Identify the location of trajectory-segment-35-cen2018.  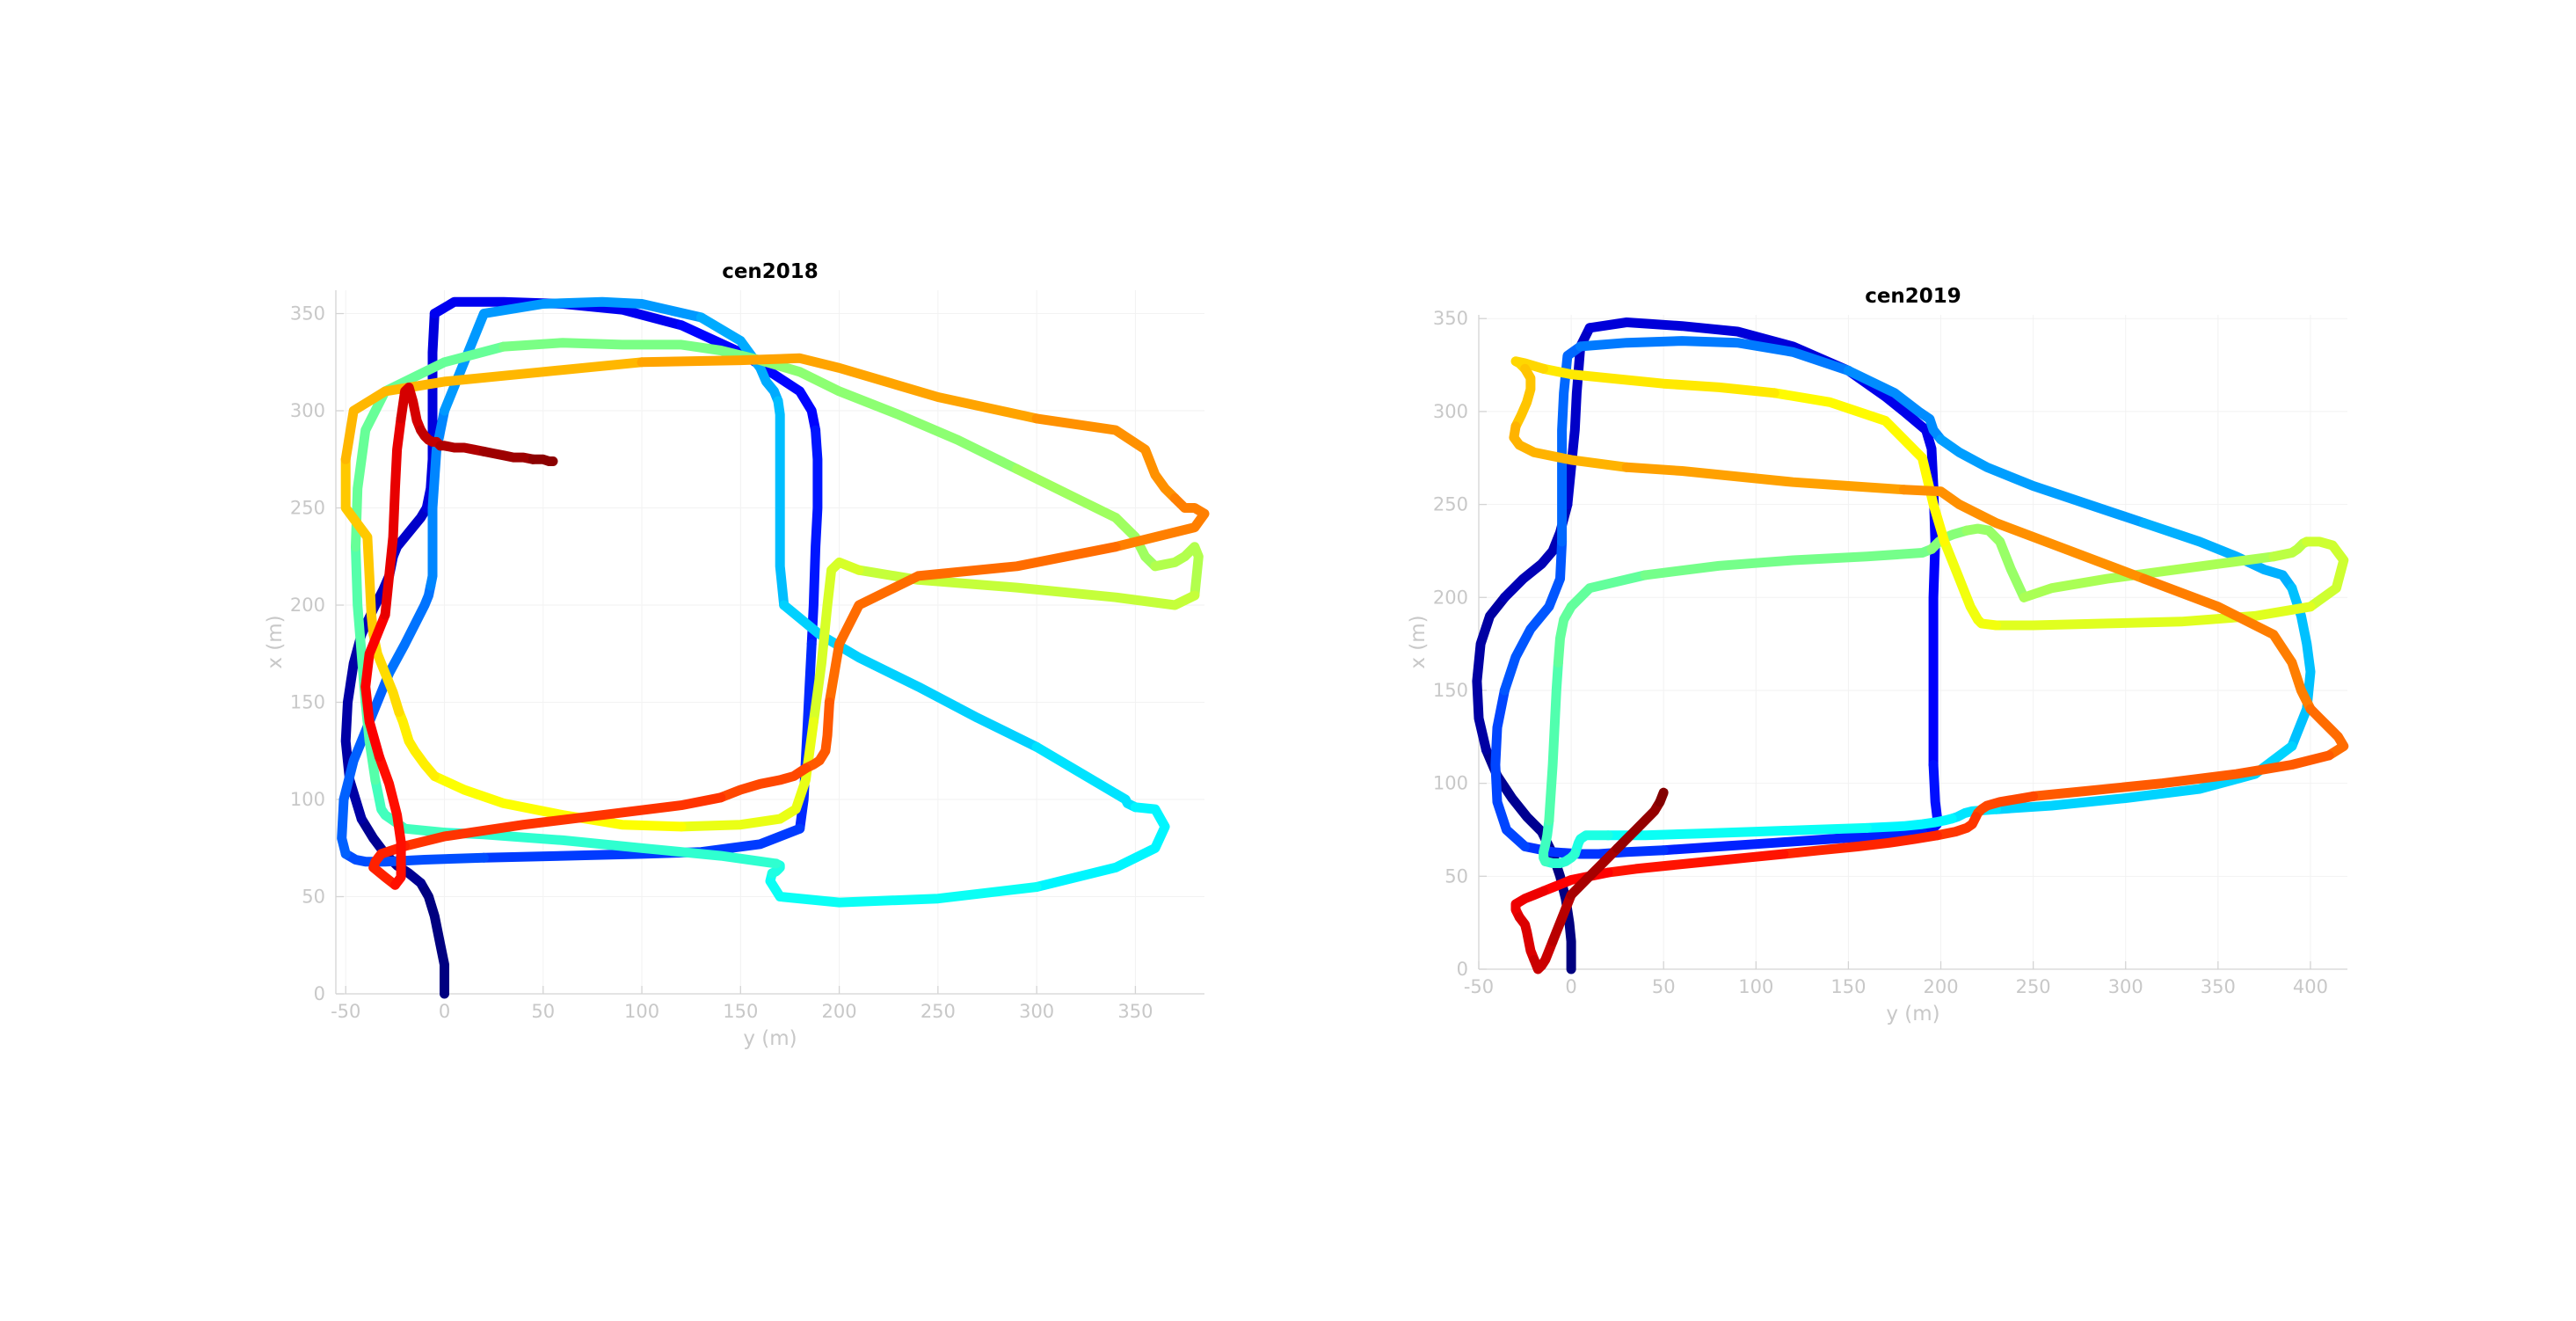
(417, 744).